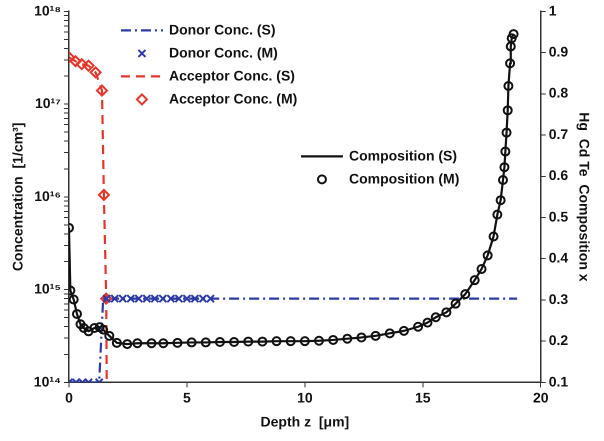  I want to click on x-axis-title: Depth z [μm], so click(305, 421).